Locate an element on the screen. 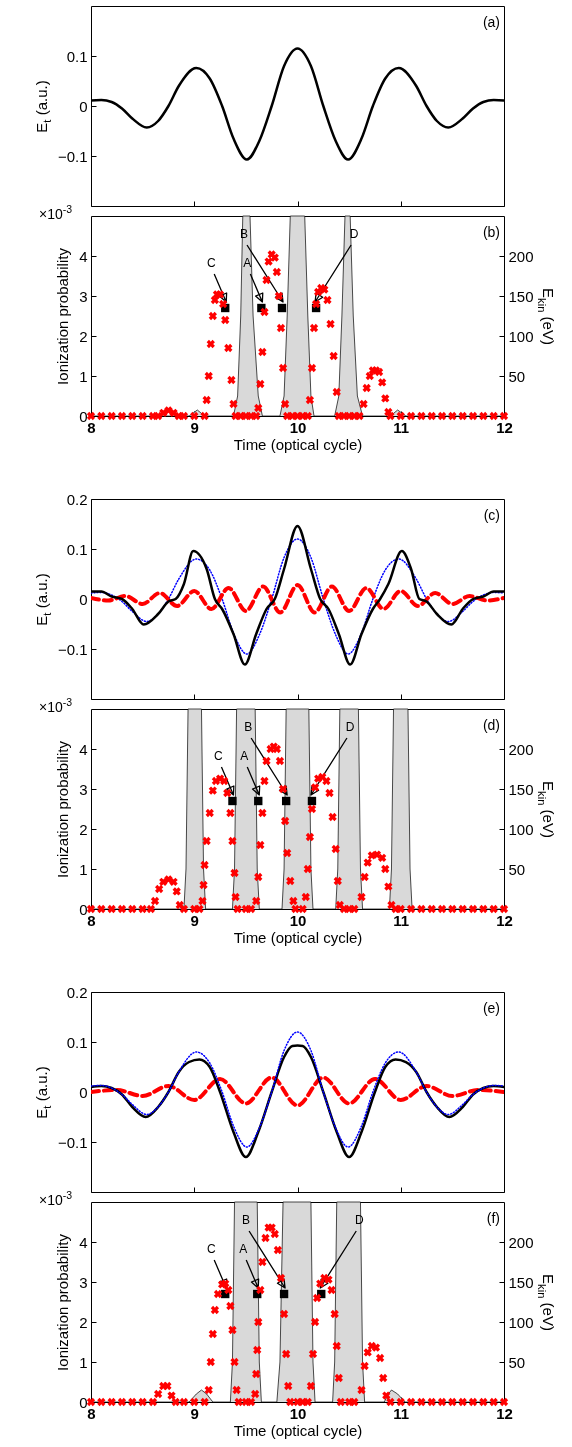 This screenshot has height=1447, width=572. annotation: (d) is located at coordinates (491, 725).